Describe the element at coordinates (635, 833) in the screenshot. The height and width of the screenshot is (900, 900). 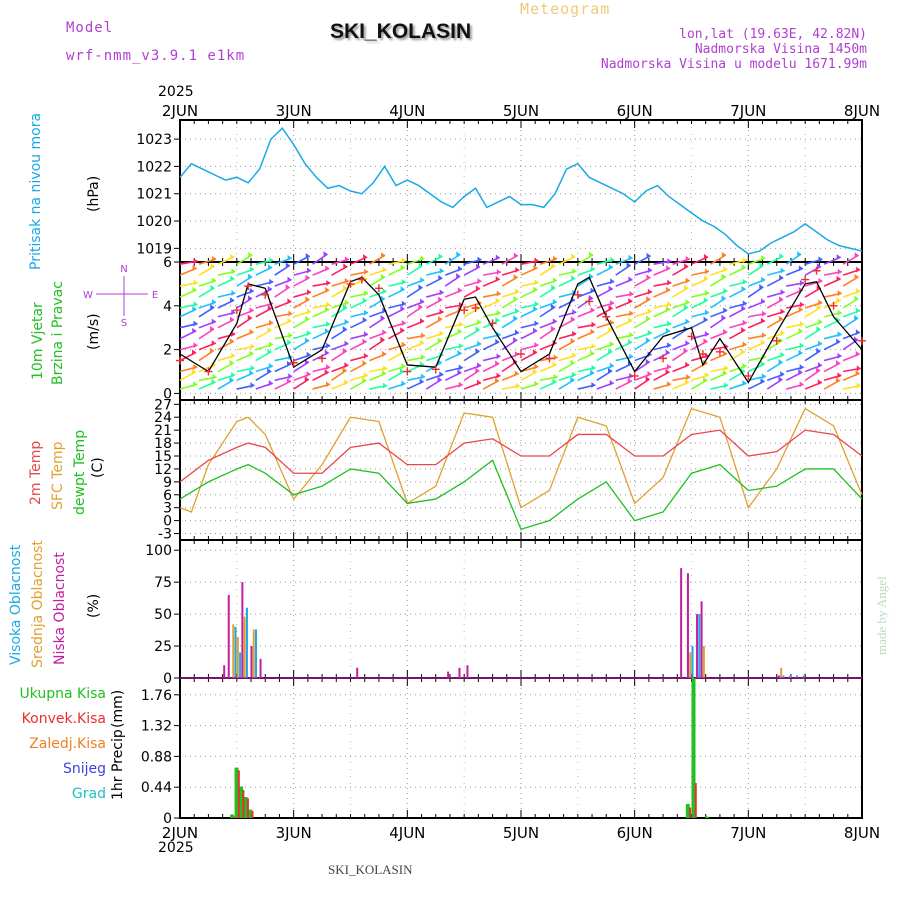
I see `x-tick-label-bottom: 6JUN` at that location.